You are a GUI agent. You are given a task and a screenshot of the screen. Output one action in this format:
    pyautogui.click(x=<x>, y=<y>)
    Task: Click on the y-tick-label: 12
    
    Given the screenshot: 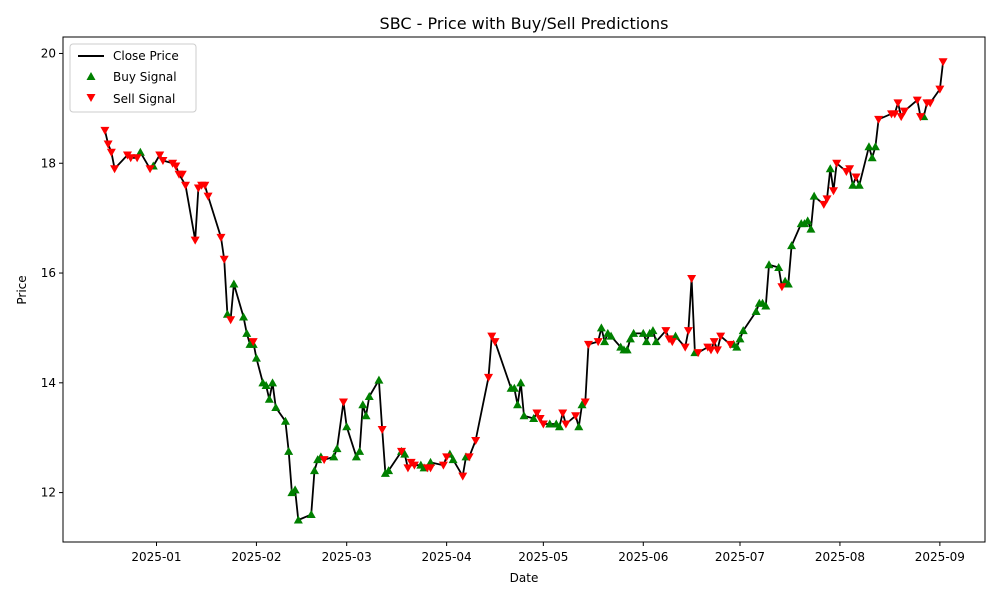 What is the action you would take?
    pyautogui.click(x=48, y=493)
    